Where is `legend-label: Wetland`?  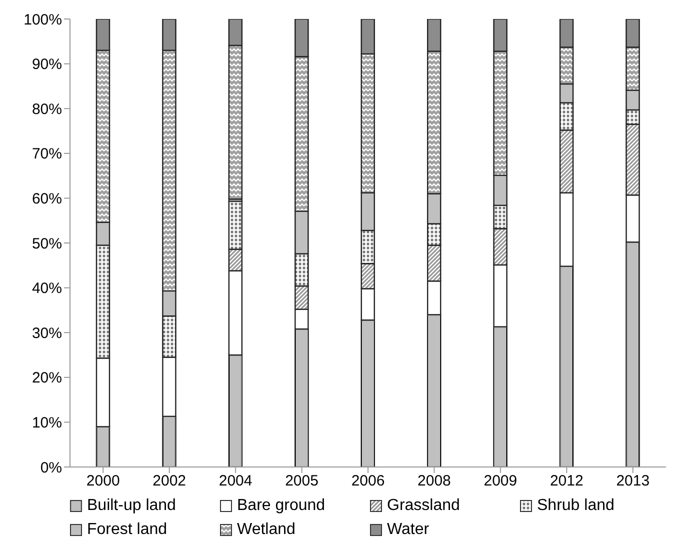 legend-label: Wetland is located at coordinates (266, 530).